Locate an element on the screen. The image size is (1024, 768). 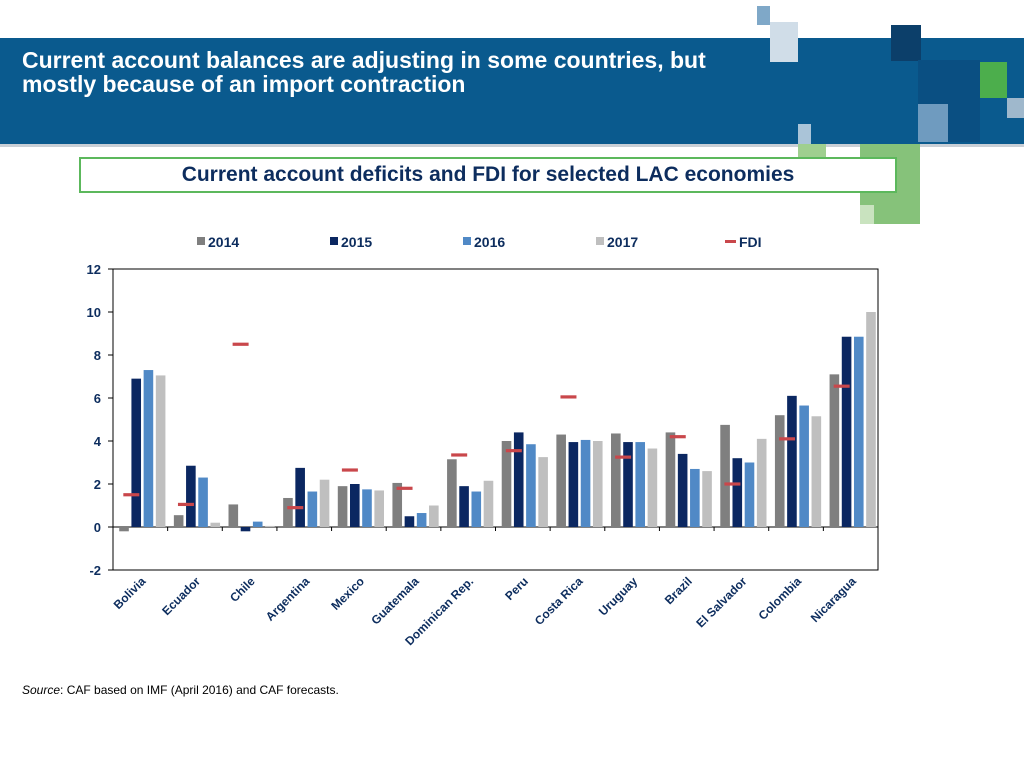
bar-2015-colombia is located at coordinates (792, 461).